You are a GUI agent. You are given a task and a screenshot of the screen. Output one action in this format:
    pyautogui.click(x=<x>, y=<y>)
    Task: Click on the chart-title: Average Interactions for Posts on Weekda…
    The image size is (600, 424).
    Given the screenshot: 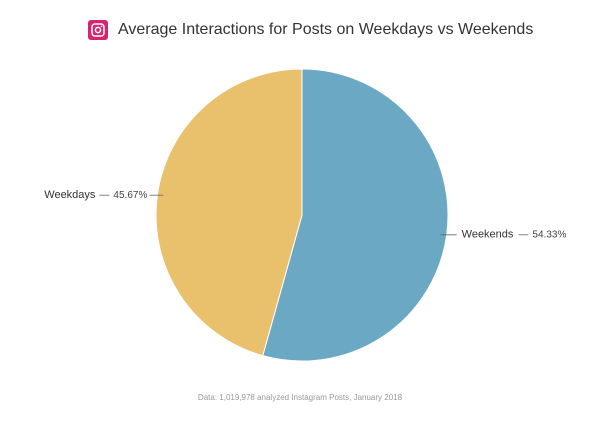 What is the action you would take?
    pyautogui.click(x=325, y=29)
    